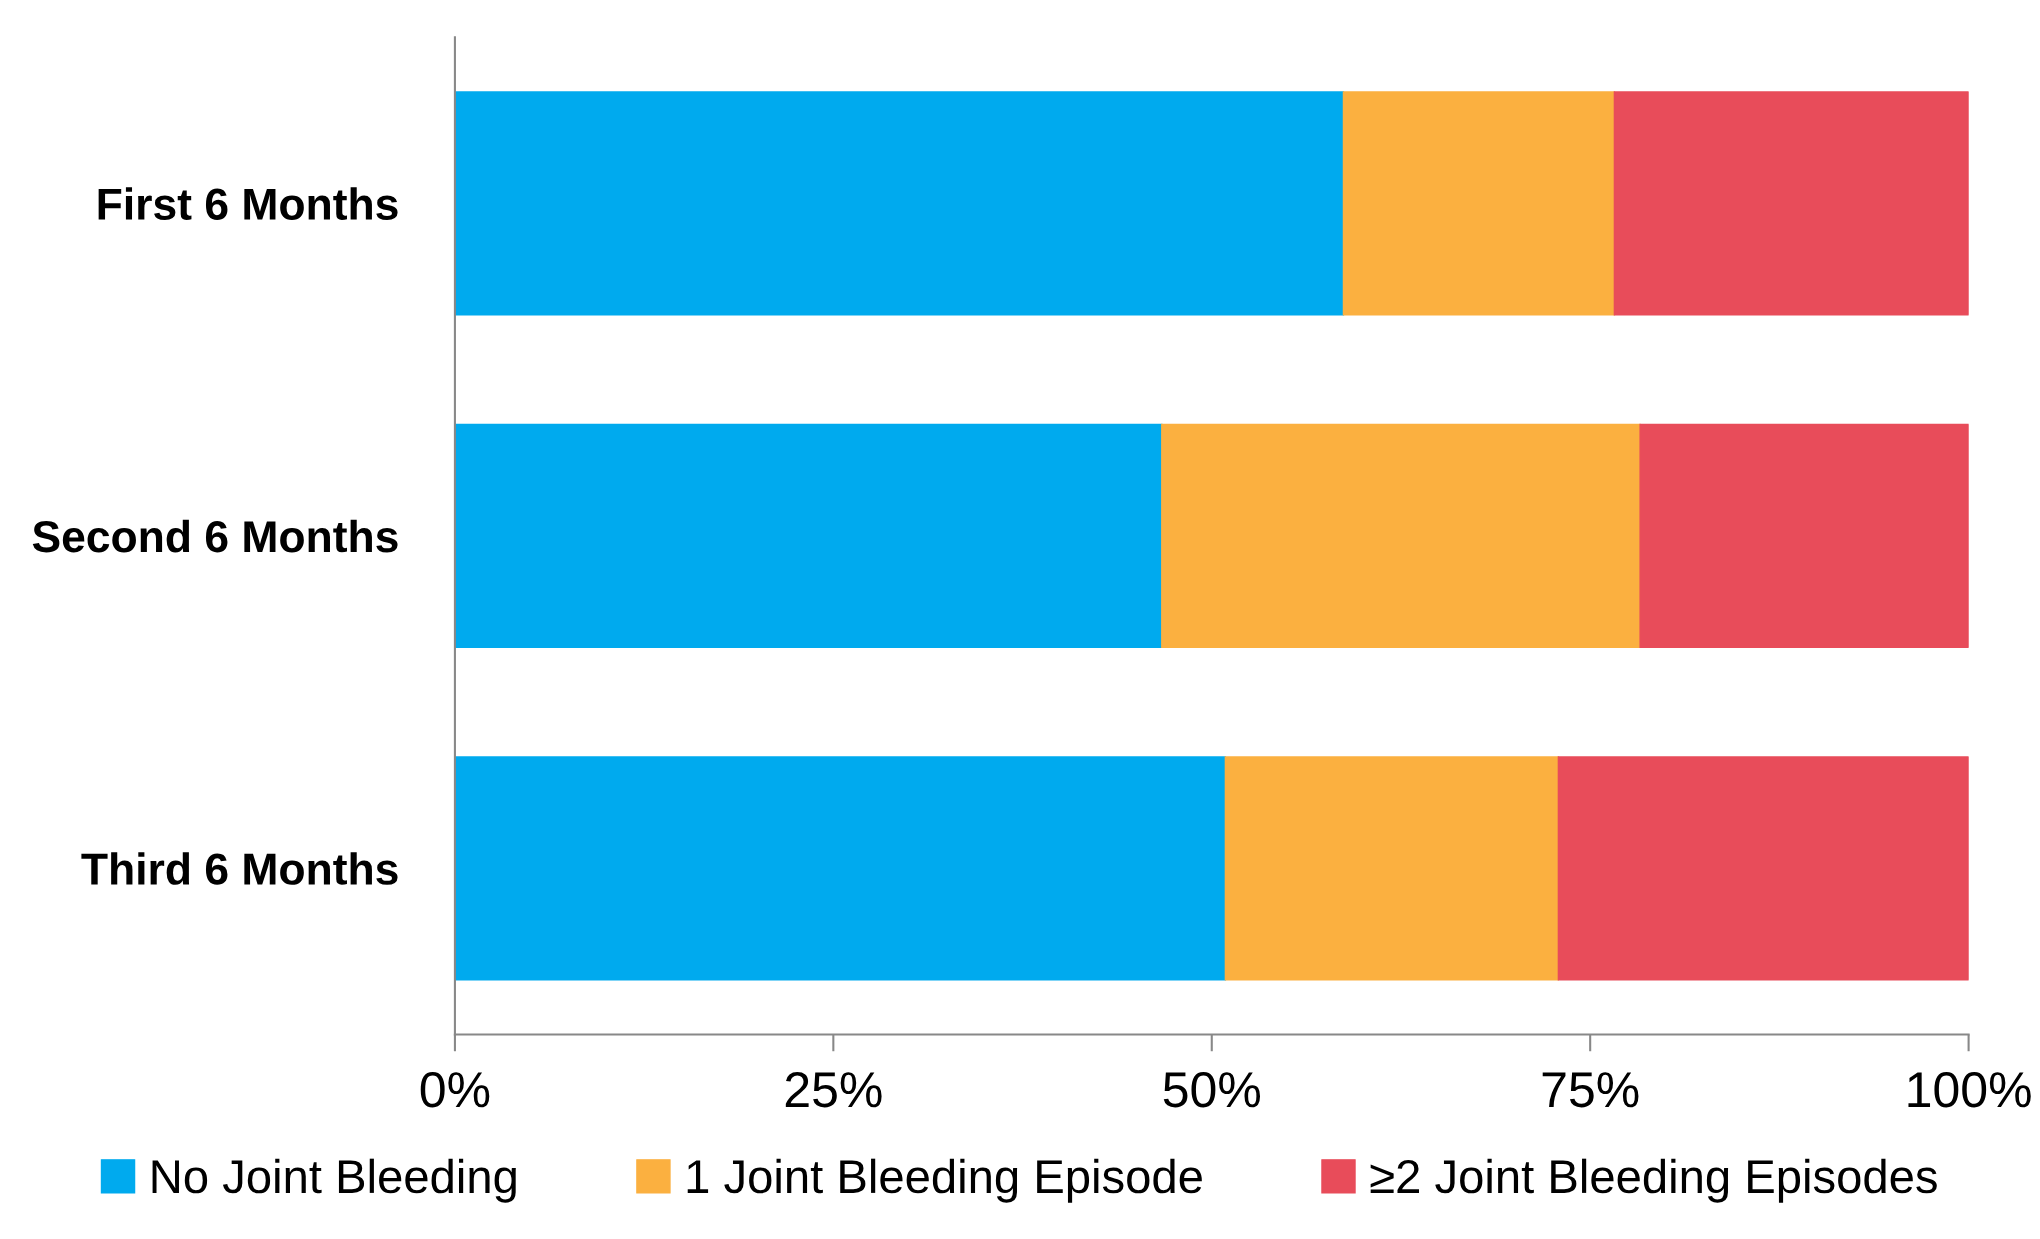  I want to click on y-tick-label: Second 6 Months, so click(215, 536).